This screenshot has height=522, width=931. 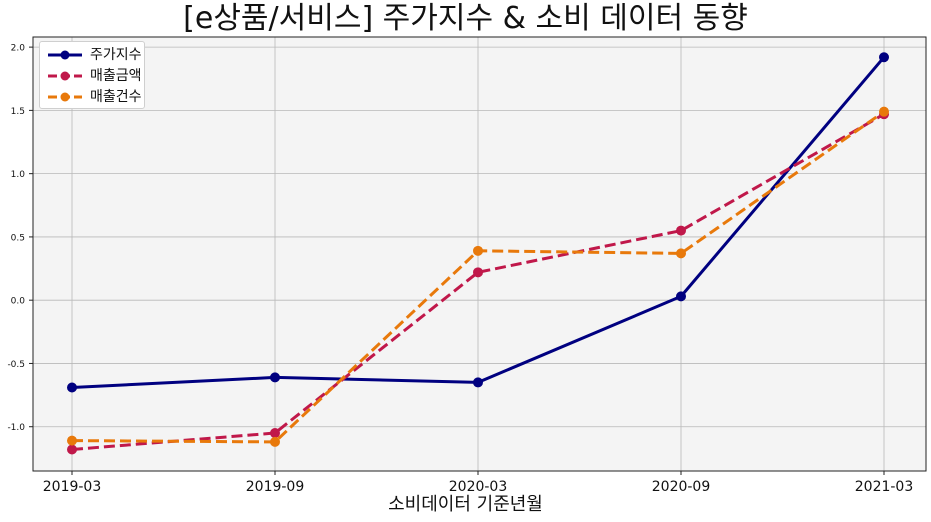 I want to click on legend-label-sales-amount: 매출금액, so click(x=116, y=76).